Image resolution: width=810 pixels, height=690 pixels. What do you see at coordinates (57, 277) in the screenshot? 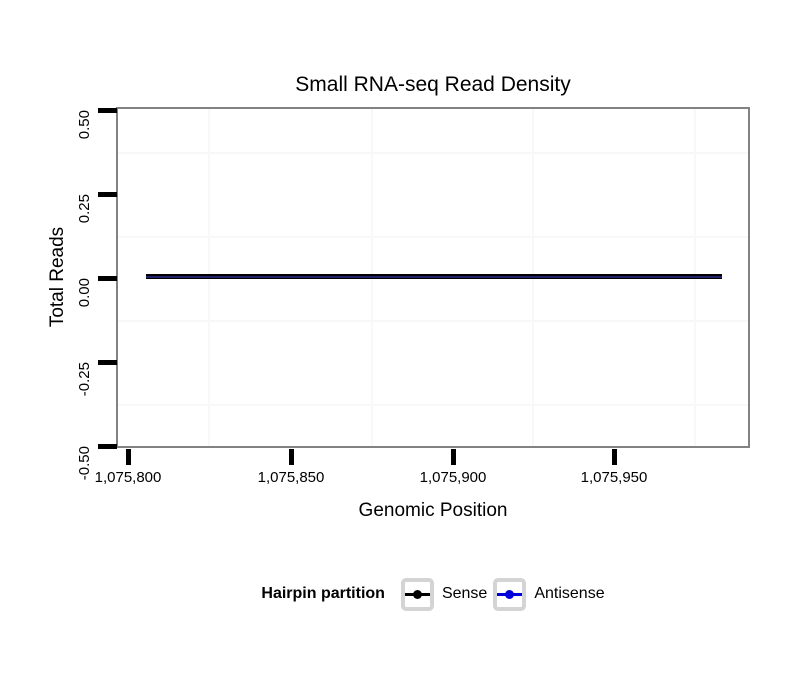
I see `y-axis-title: Total Reads` at bounding box center [57, 277].